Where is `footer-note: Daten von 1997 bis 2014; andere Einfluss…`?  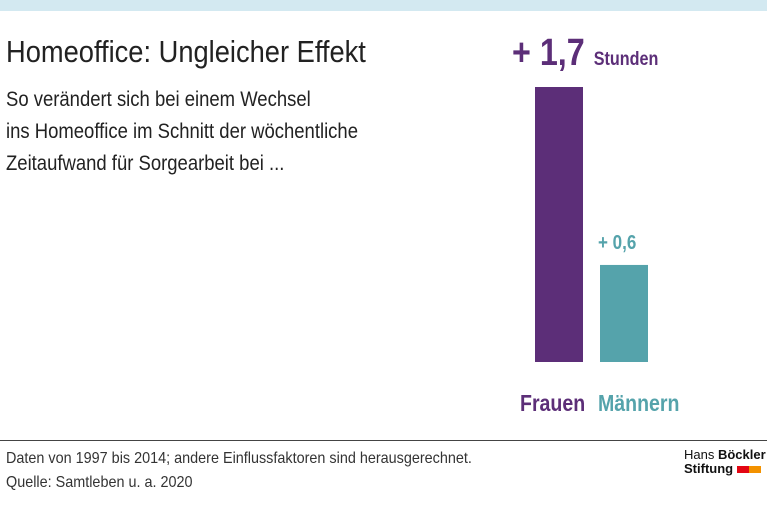 footer-note: Daten von 1997 bis 2014; andere Einfluss… is located at coordinates (239, 458).